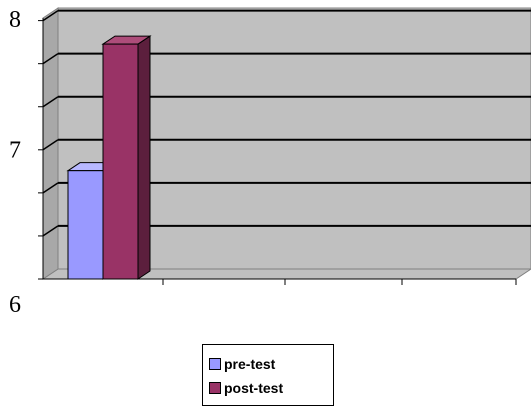  I want to click on bars, so click(109, 157).